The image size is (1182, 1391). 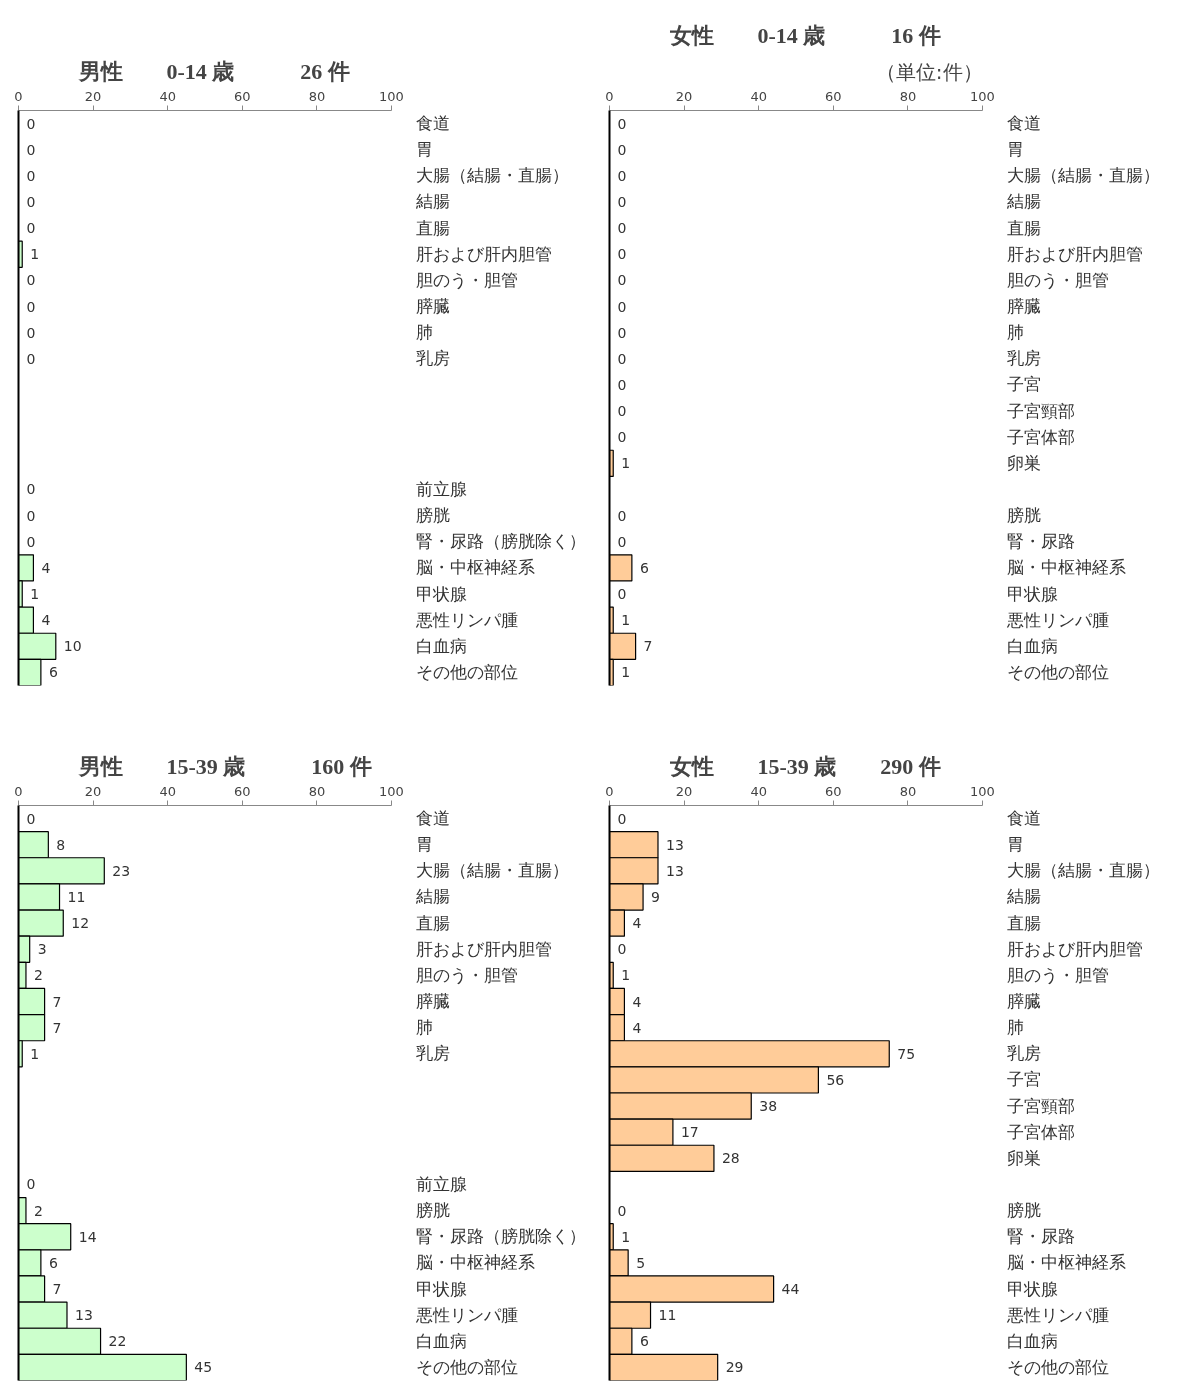 I want to click on data-label: 5, so click(x=641, y=1262).